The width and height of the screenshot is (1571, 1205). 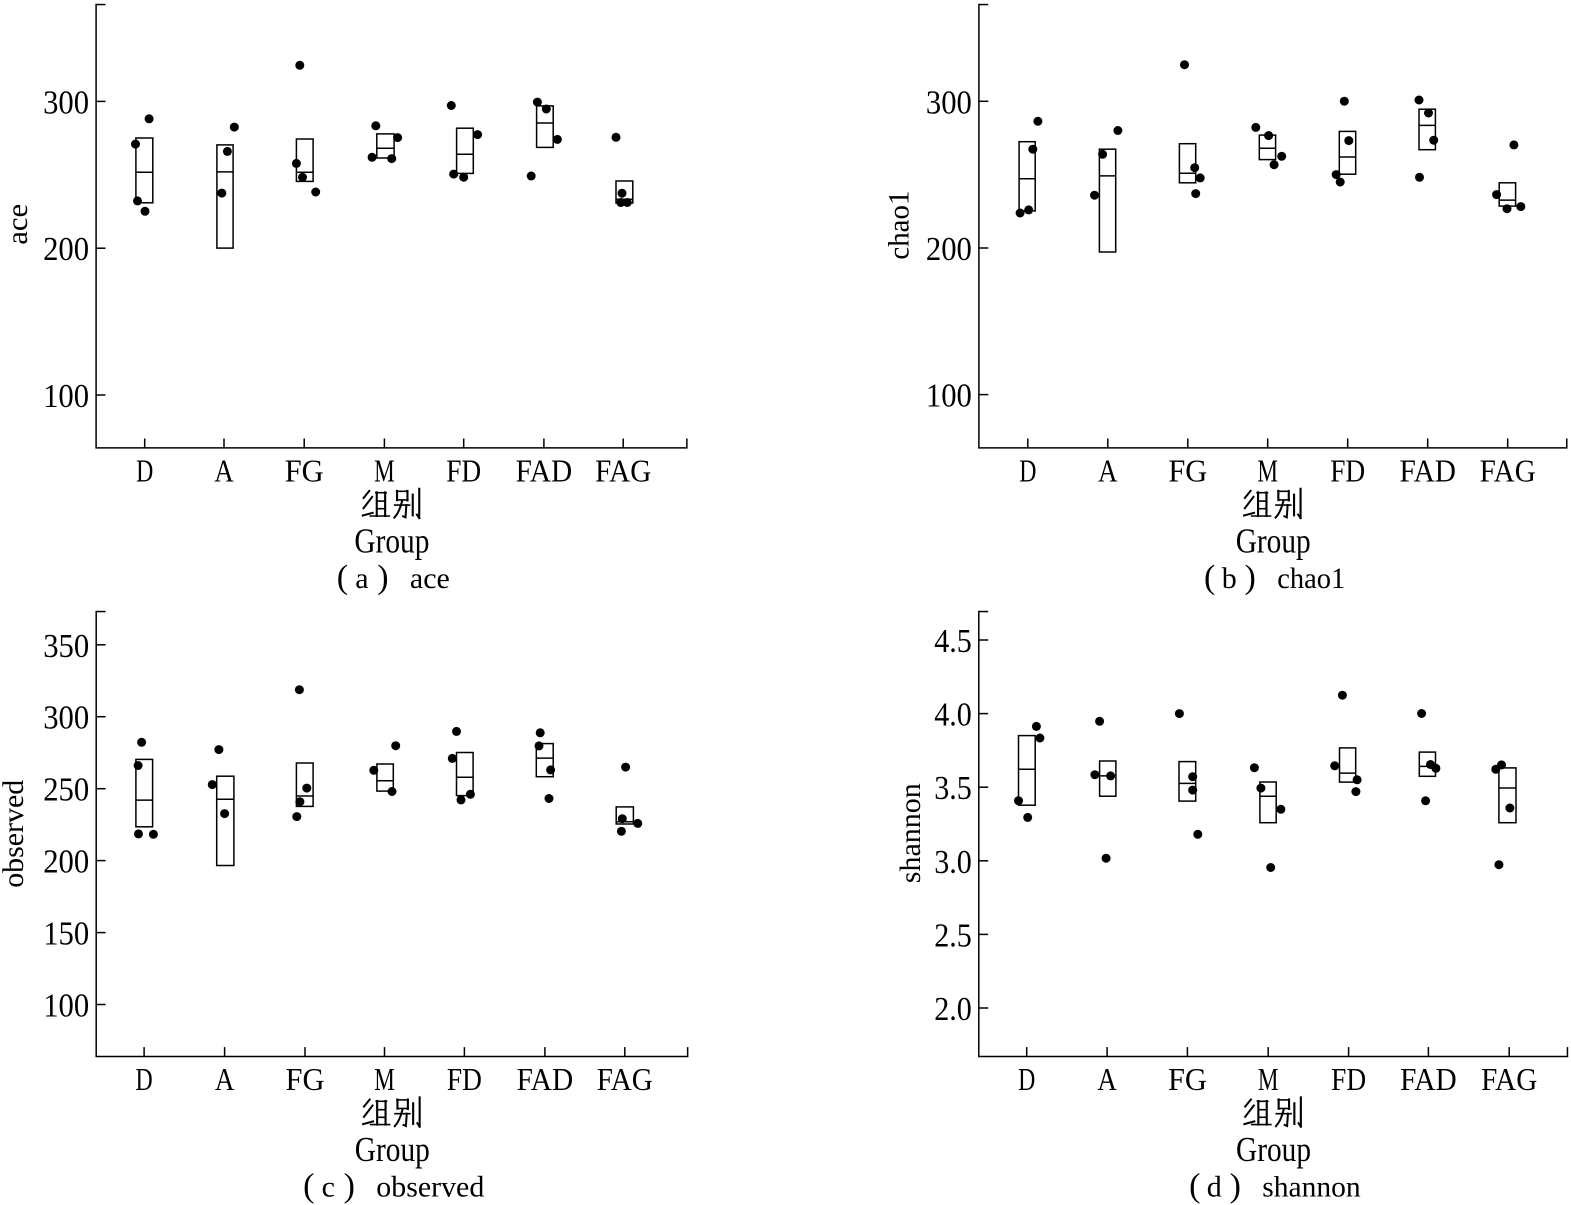 I want to click on svg-text: b, so click(x=1229, y=578).